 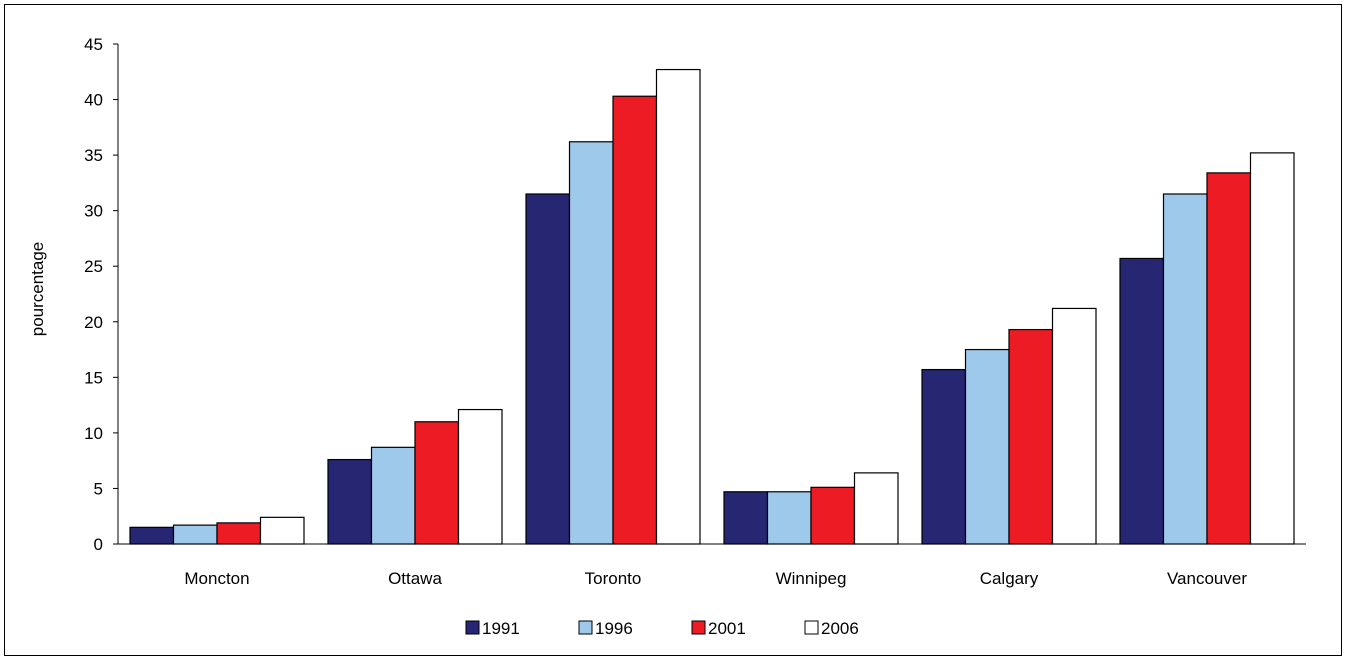 I want to click on y-tick-label: 40, so click(x=93, y=100).